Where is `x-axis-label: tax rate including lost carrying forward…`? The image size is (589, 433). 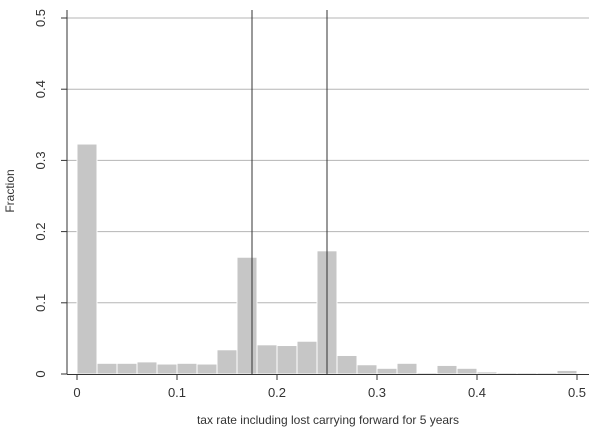 x-axis-label: tax rate including lost carrying forward… is located at coordinates (328, 420).